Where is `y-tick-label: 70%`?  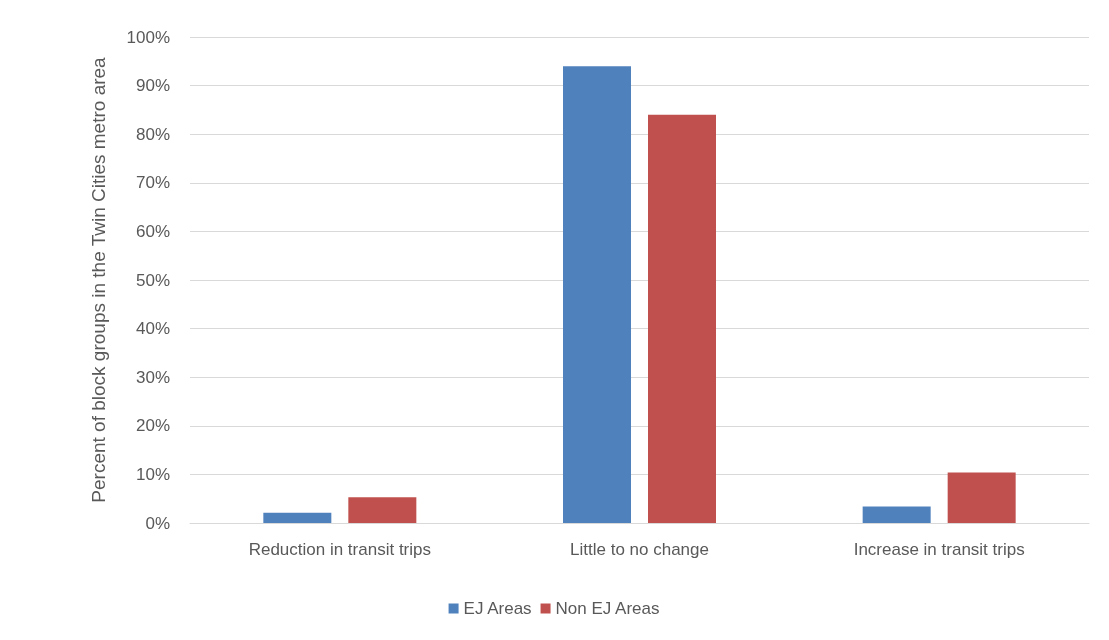 y-tick-label: 70% is located at coordinates (152, 183).